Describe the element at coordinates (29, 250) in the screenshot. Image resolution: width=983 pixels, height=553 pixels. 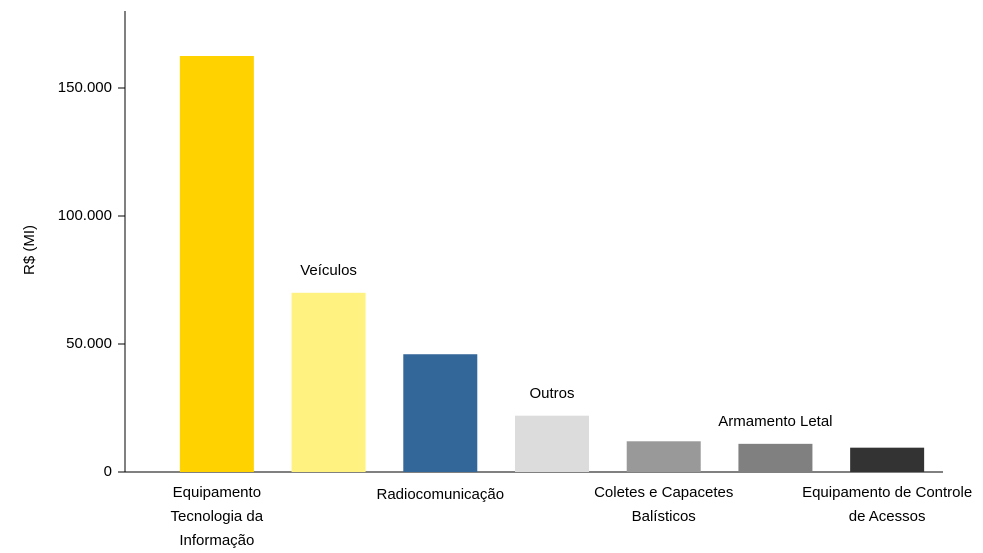
I see `y-axis-label: R$ (MI)` at that location.